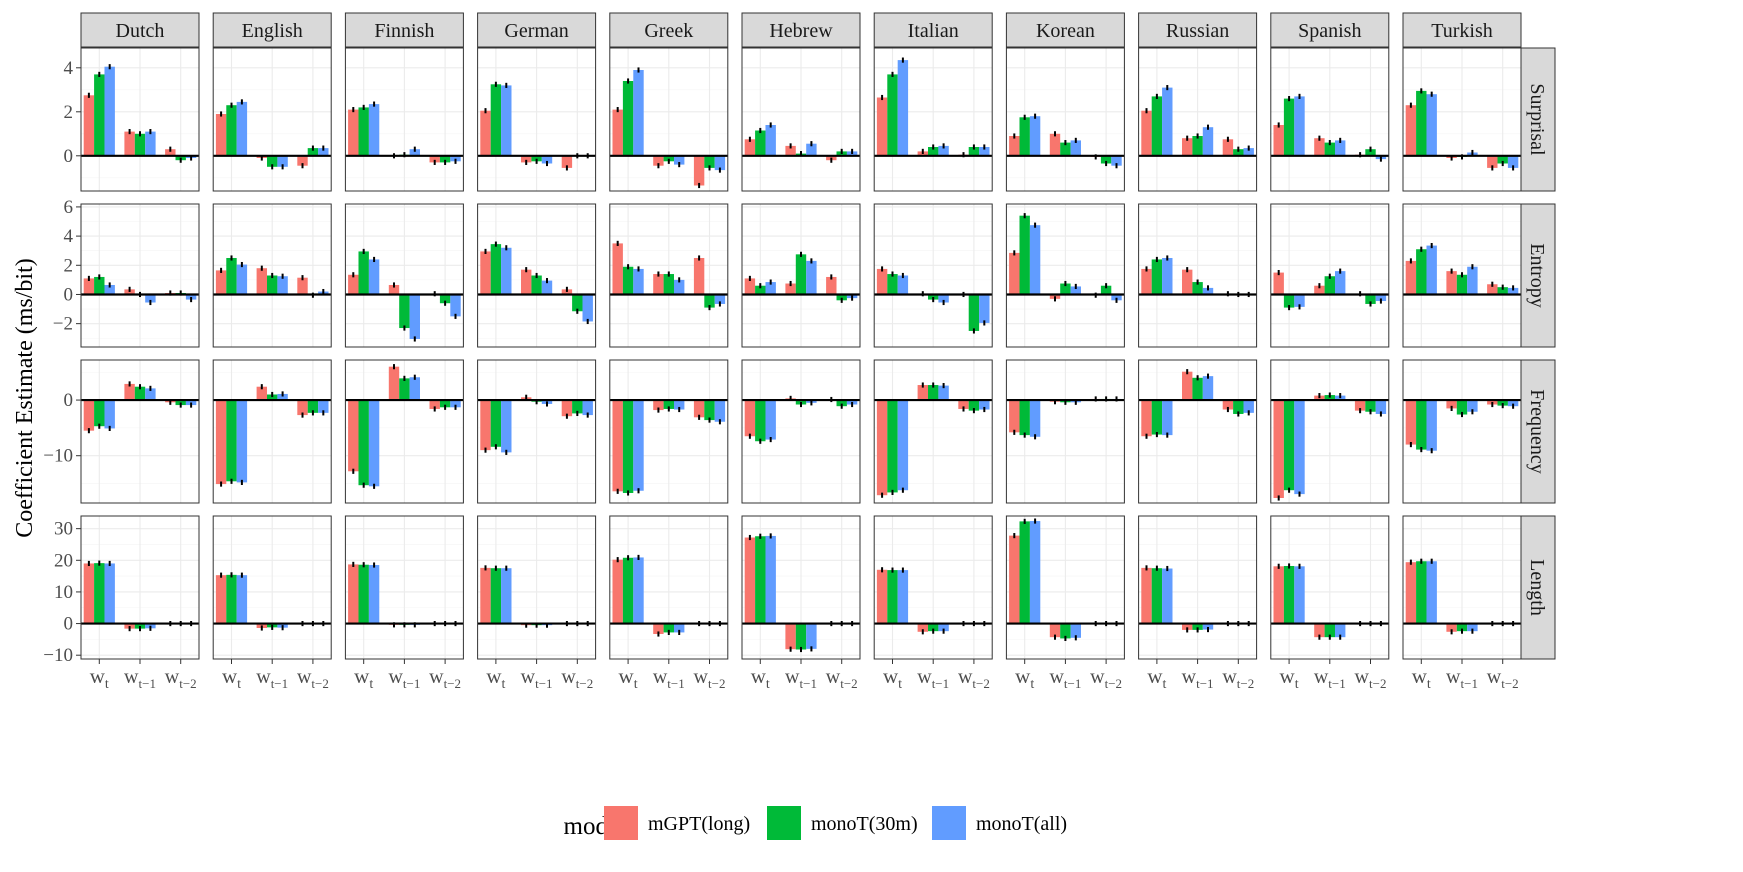 Image resolution: width=1743 pixels, height=872 pixels. What do you see at coordinates (1065, 587) in the screenshot?
I see `panel-length-korean` at bounding box center [1065, 587].